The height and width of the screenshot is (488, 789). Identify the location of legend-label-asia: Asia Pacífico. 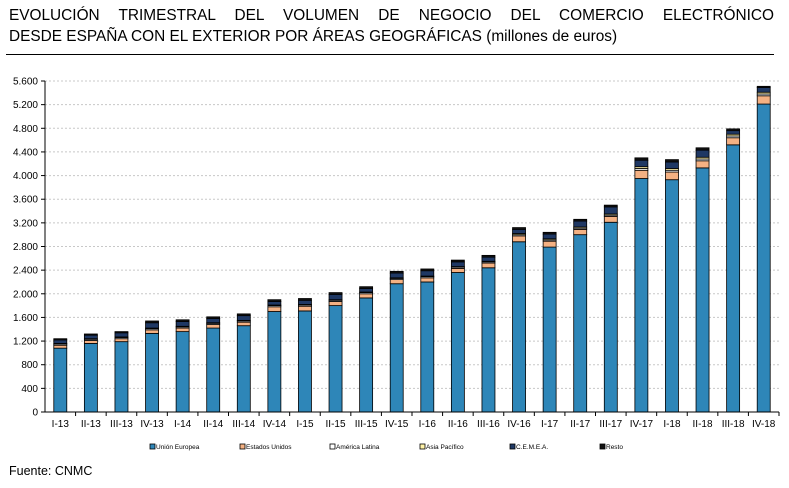
(445, 447).